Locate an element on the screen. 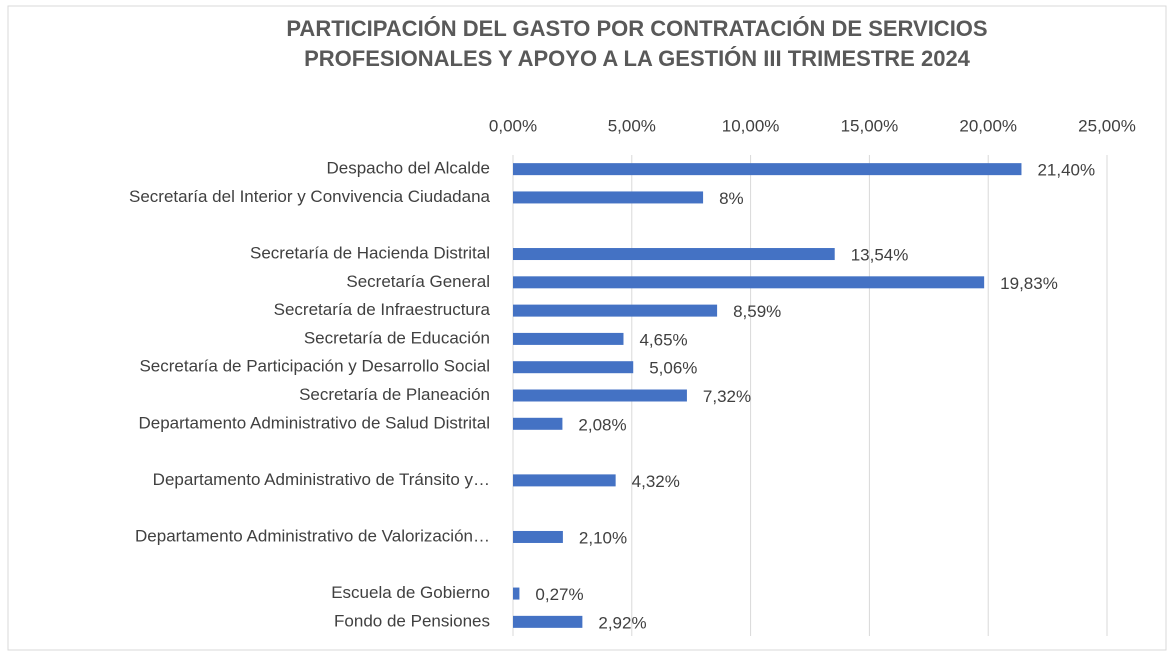  y-tick-label: Escuela de Gobierno is located at coordinates (410, 592).